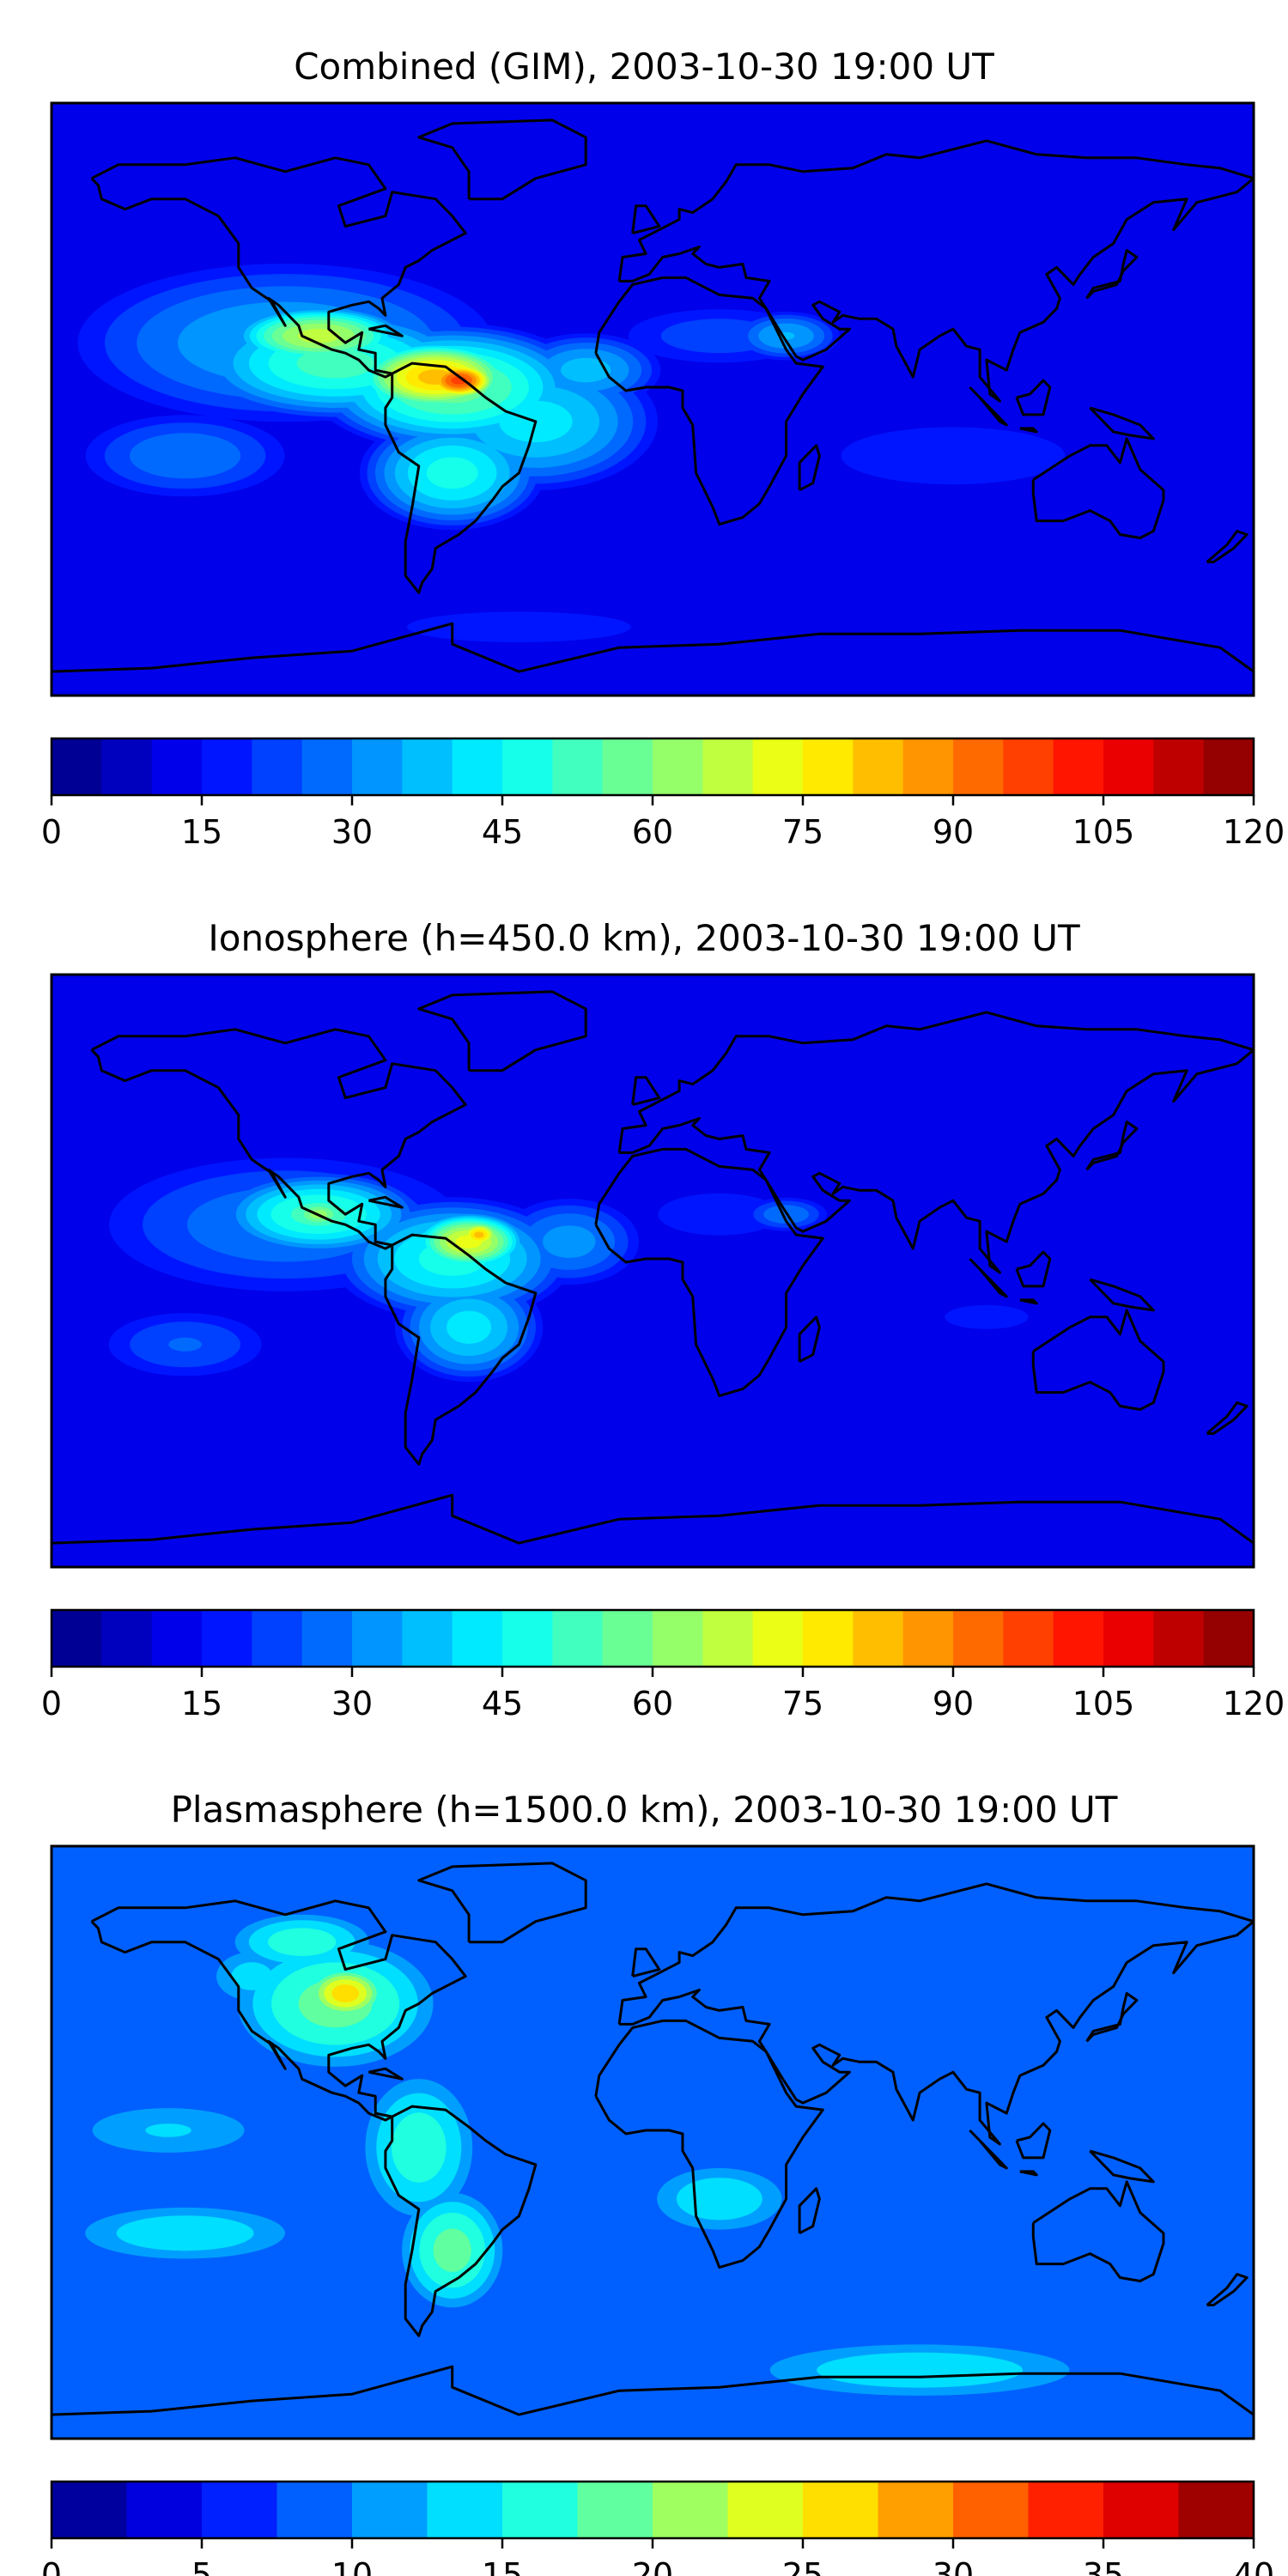 This screenshot has height=2576, width=1288. I want to click on colorbar-tick-label: 105, so click(1103, 1704).